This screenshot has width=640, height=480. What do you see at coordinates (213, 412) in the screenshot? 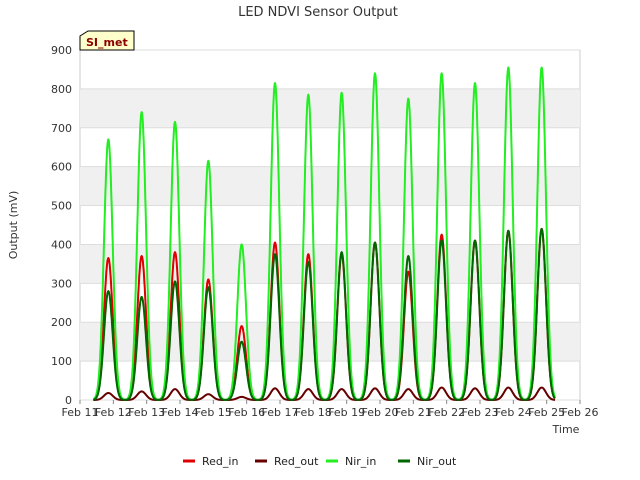
I see `x-tick-label: Feb 15` at bounding box center [213, 412].